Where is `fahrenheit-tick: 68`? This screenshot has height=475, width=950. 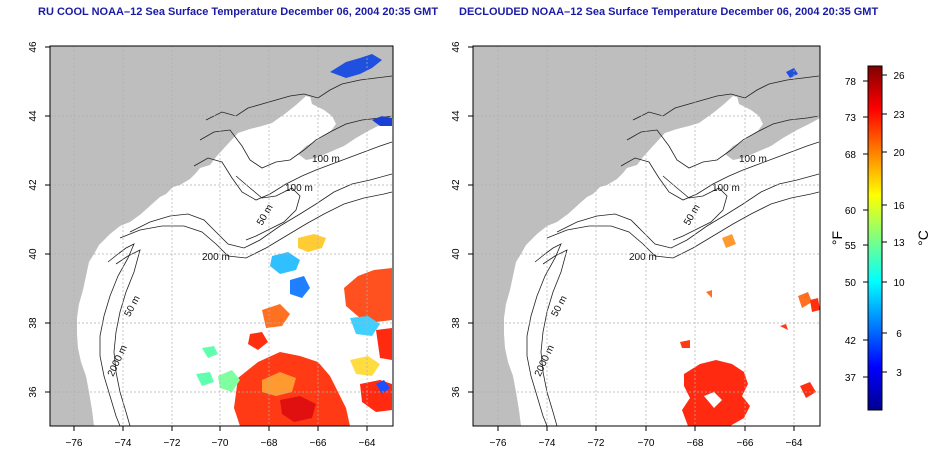
fahrenheit-tick: 68 is located at coordinates (851, 155).